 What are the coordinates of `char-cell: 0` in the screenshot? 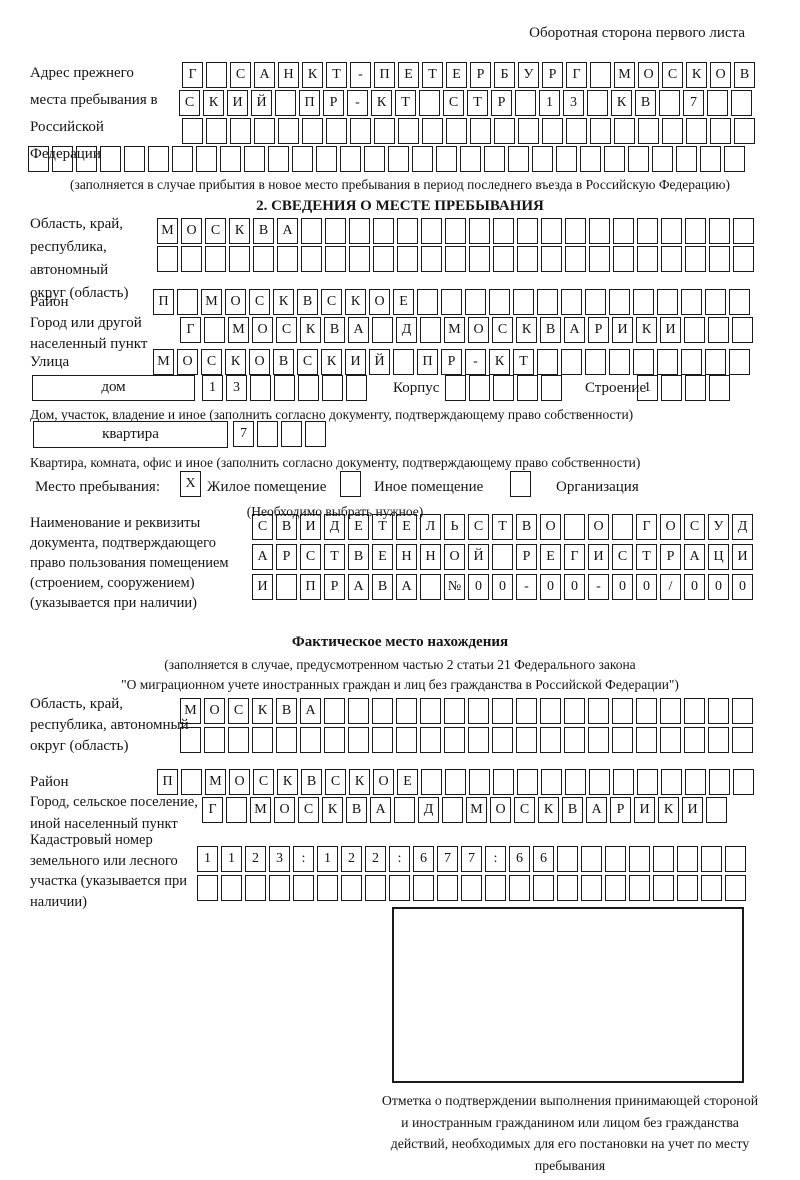 It's located at (550, 587).